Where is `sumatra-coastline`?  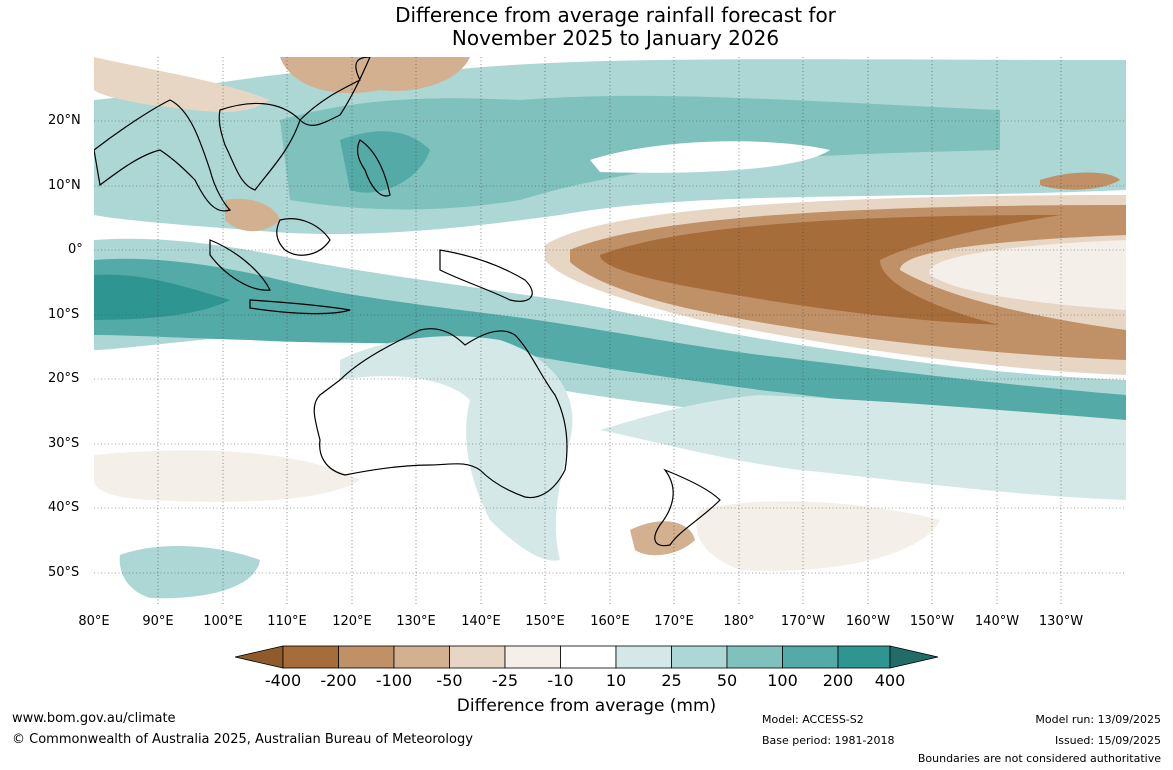 sumatra-coastline is located at coordinates (240, 265).